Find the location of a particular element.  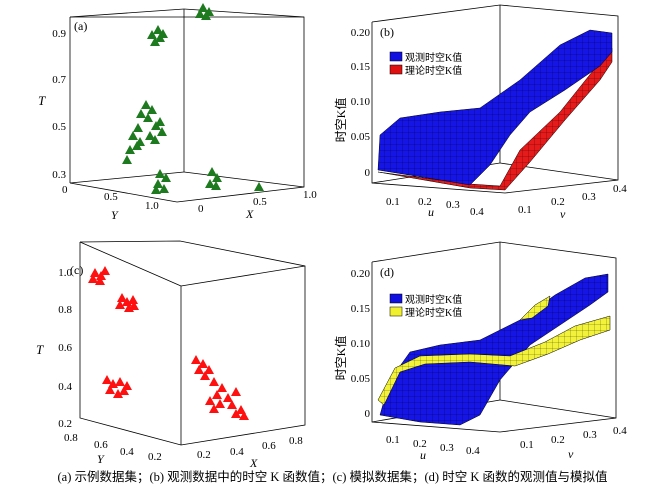

y-tick: 0.5 is located at coordinates (111, 197).